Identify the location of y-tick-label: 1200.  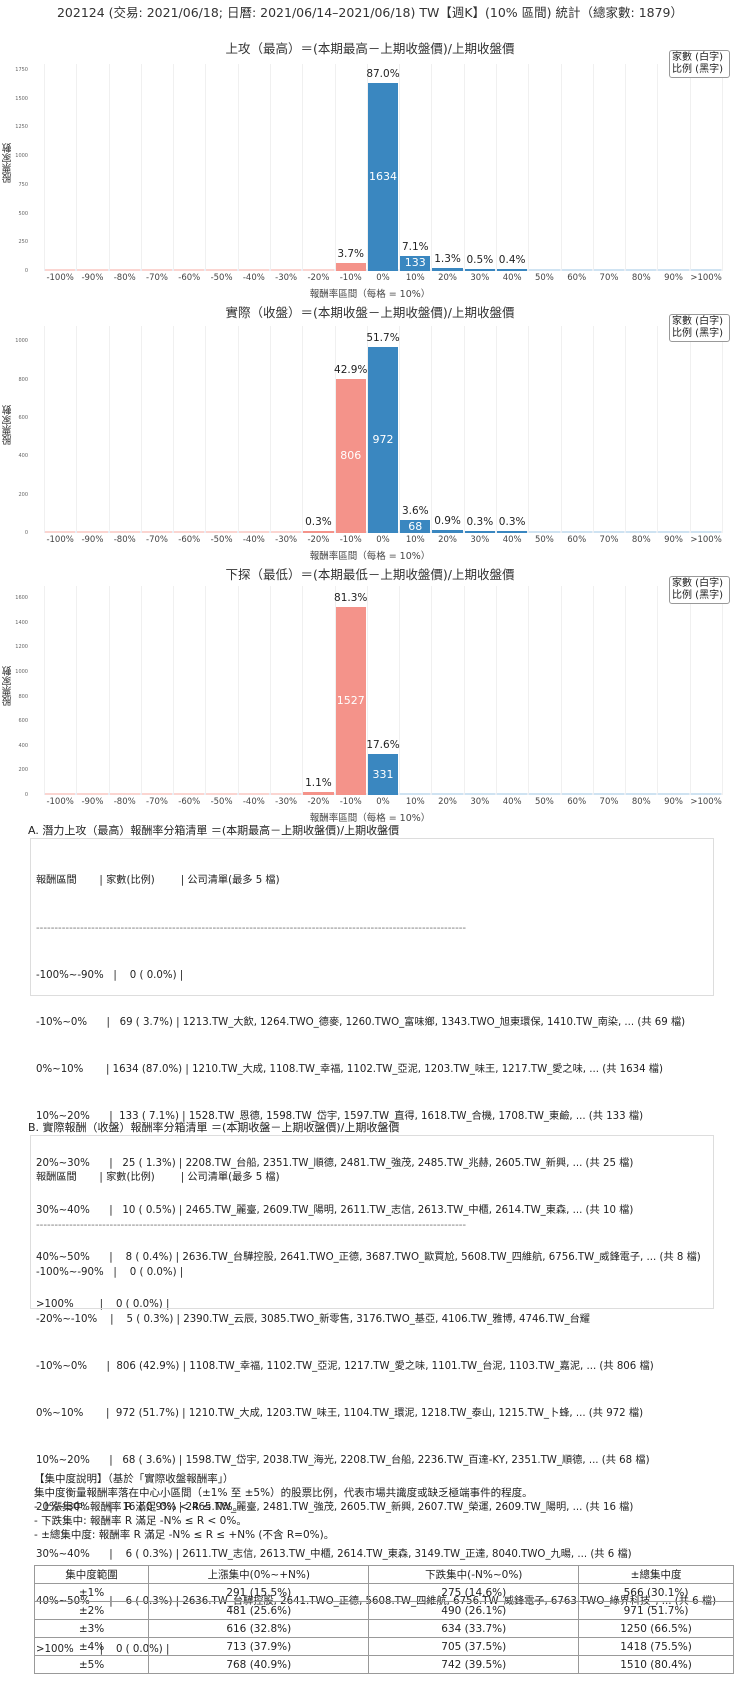
(21, 647).